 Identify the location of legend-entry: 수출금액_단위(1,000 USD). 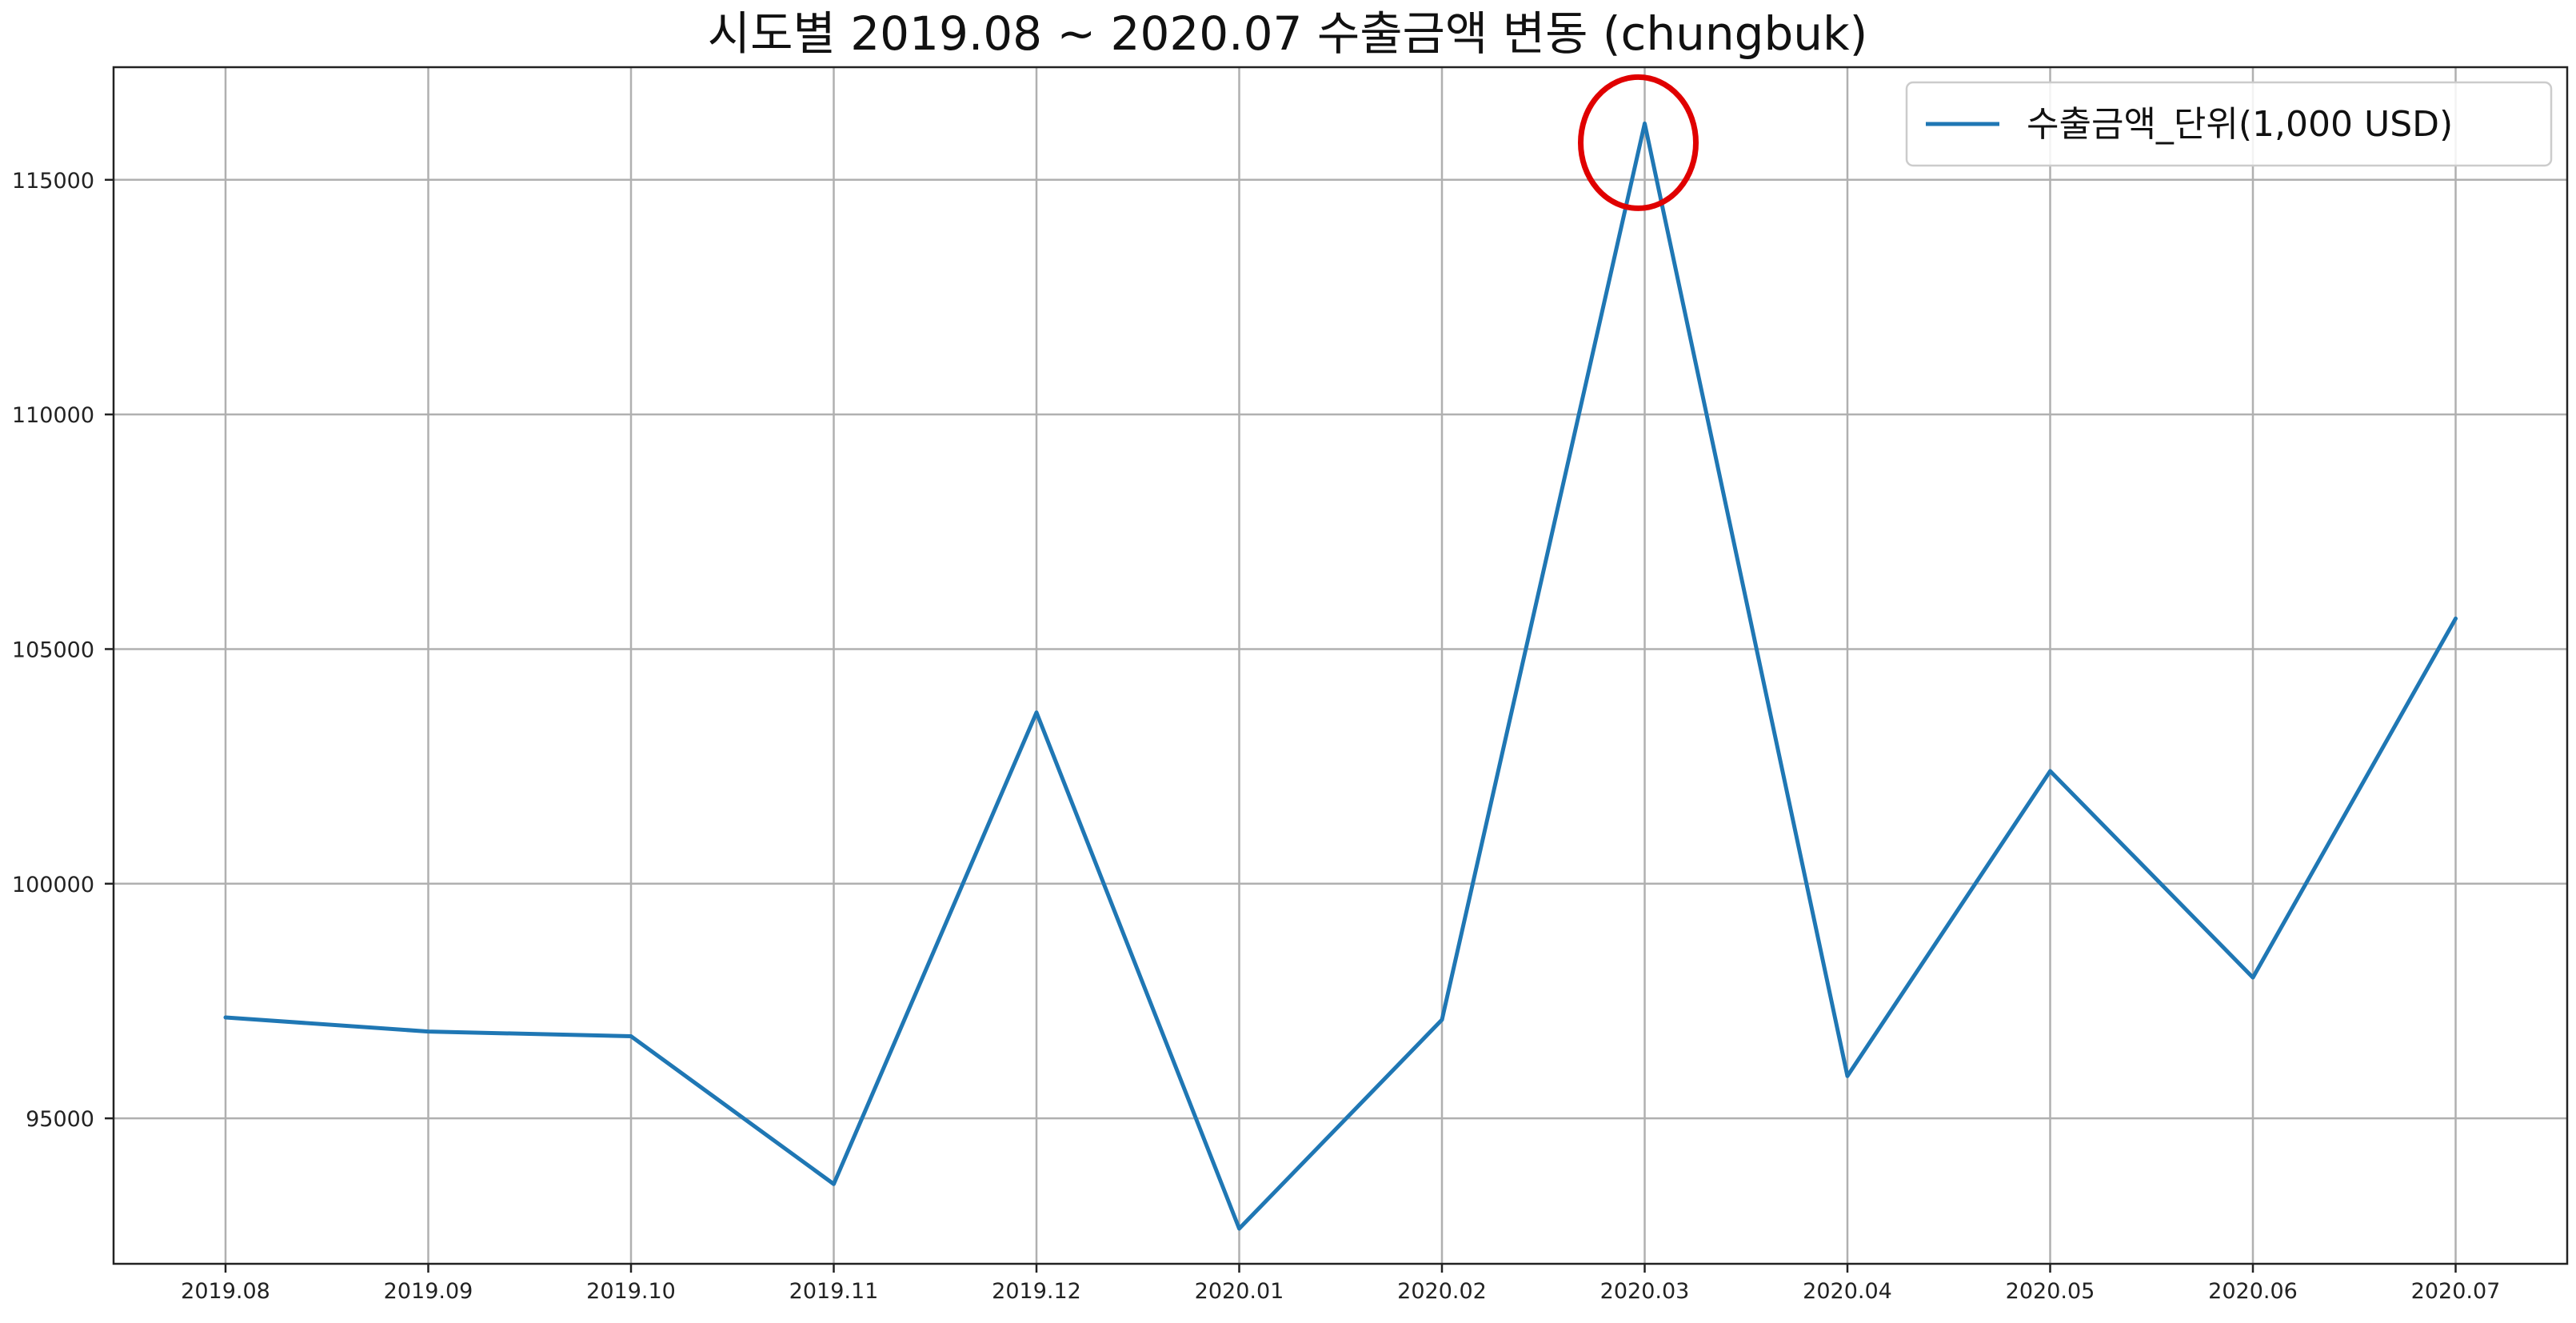
(2240, 125).